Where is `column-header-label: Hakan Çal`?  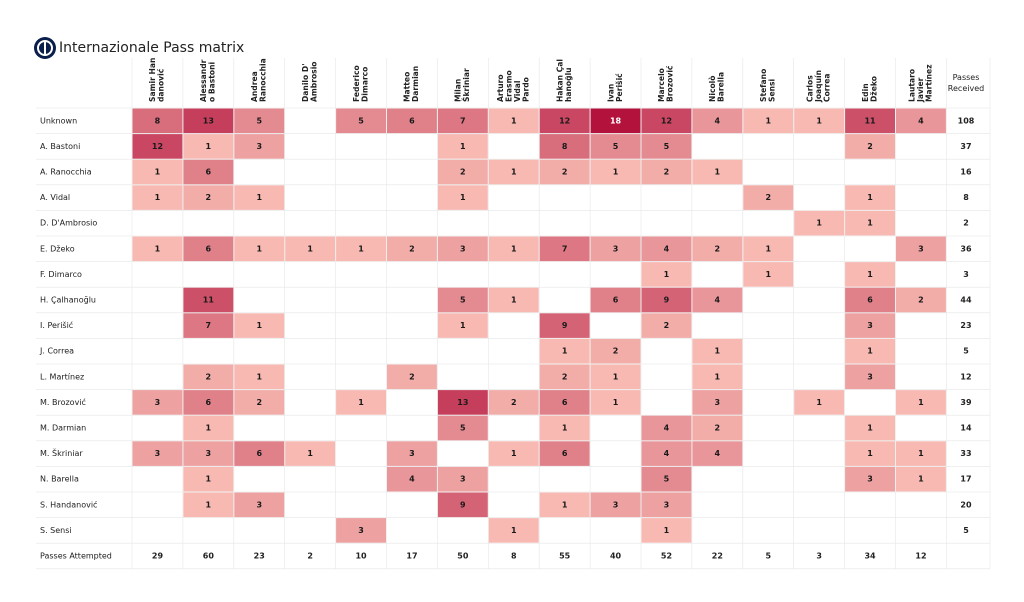
column-header-label: Hakan Çal is located at coordinates (559, 80).